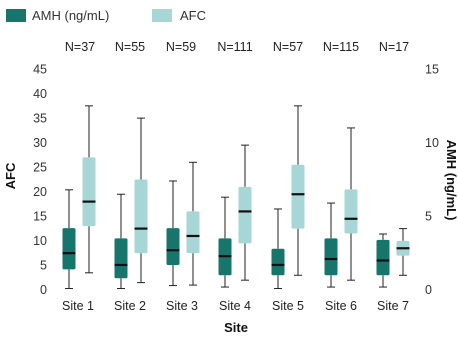 Image resolution: width=458 pixels, height=342 pixels. Describe the element at coordinates (432, 143) in the screenshot. I see `right-tick-10: 10` at that location.